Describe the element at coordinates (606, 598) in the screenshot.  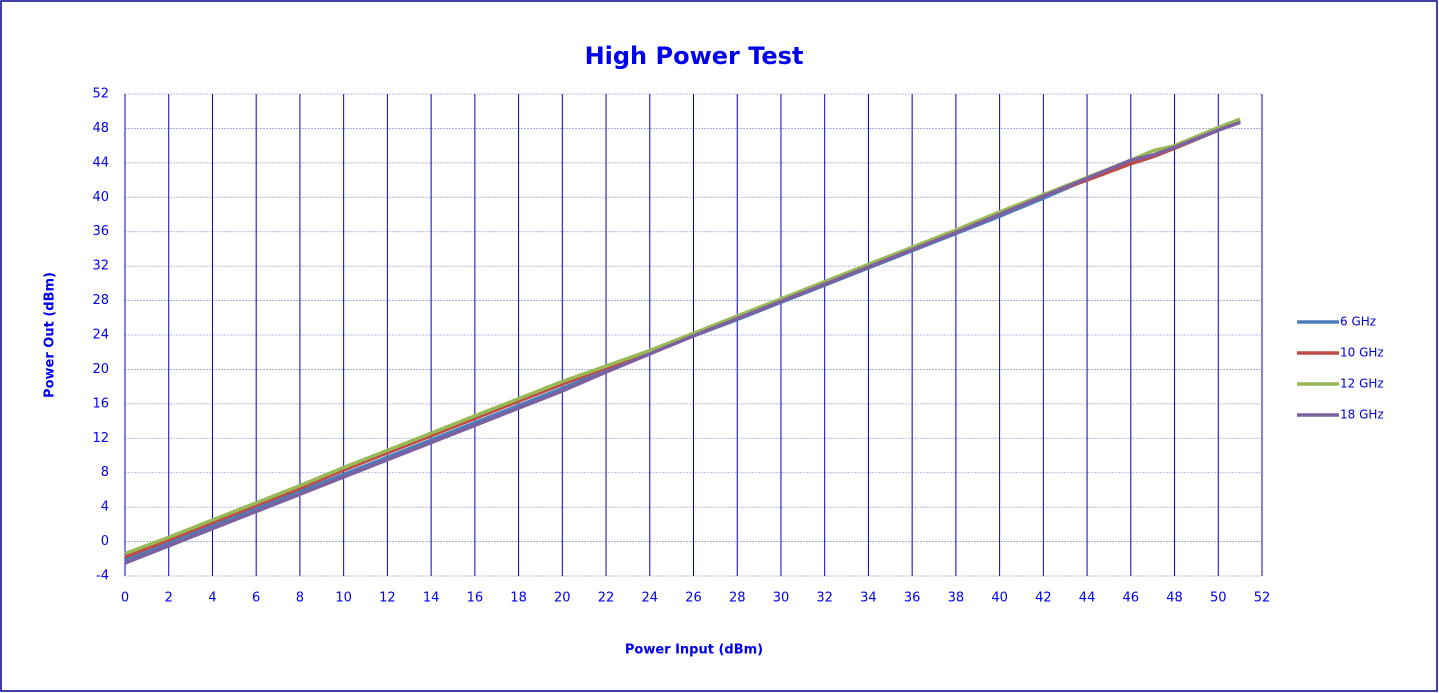
I see `x-tick-label: 22` at that location.